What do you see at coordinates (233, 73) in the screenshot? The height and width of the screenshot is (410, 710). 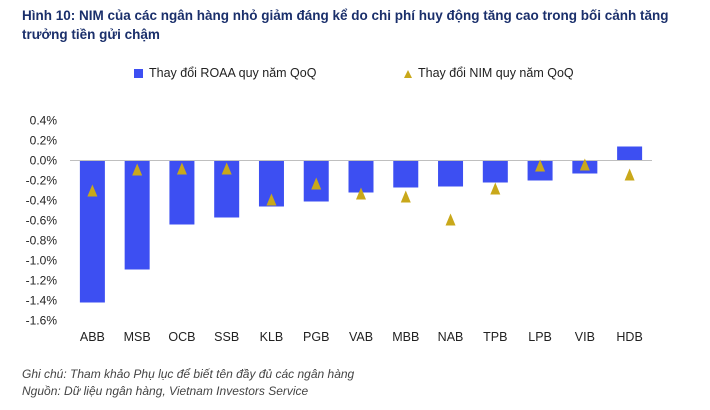 I see `legend-label-roaa: Thay đổi ROAA quy năm QoQ` at bounding box center [233, 73].